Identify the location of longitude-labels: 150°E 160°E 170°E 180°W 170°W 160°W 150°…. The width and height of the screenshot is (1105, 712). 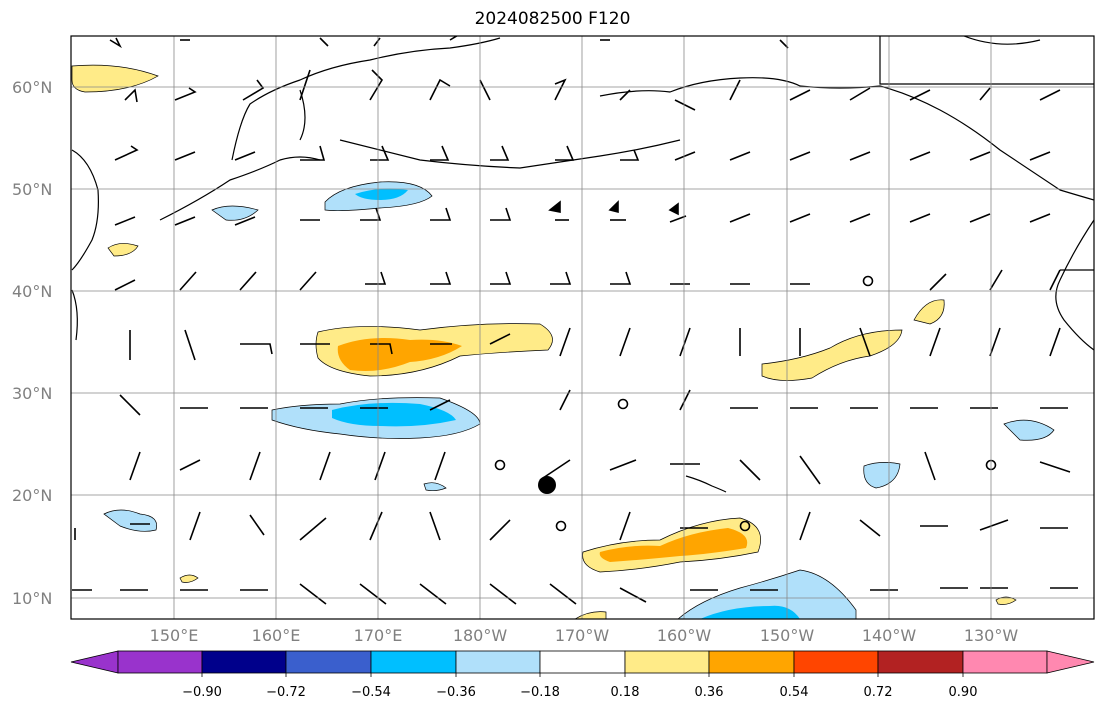
(584, 635).